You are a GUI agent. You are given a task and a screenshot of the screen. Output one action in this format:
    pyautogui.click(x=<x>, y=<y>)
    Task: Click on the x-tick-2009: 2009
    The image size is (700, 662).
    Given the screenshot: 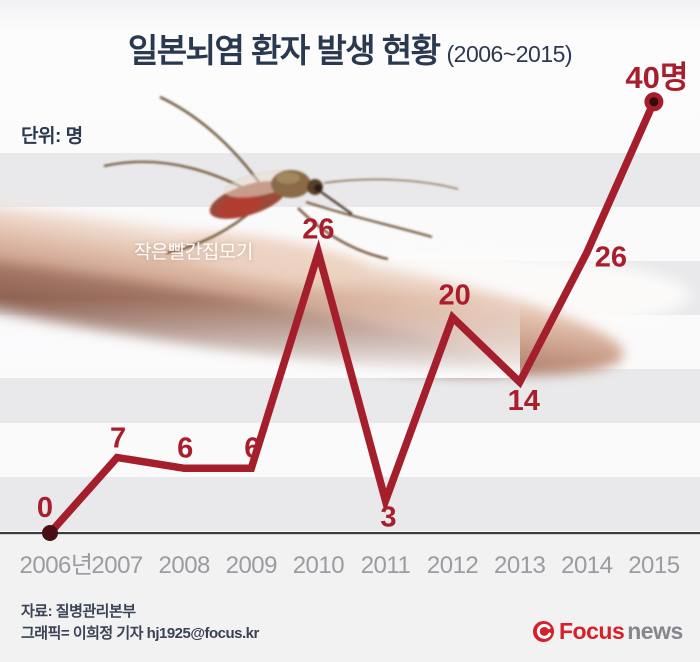 What is the action you would take?
    pyautogui.click(x=252, y=565)
    